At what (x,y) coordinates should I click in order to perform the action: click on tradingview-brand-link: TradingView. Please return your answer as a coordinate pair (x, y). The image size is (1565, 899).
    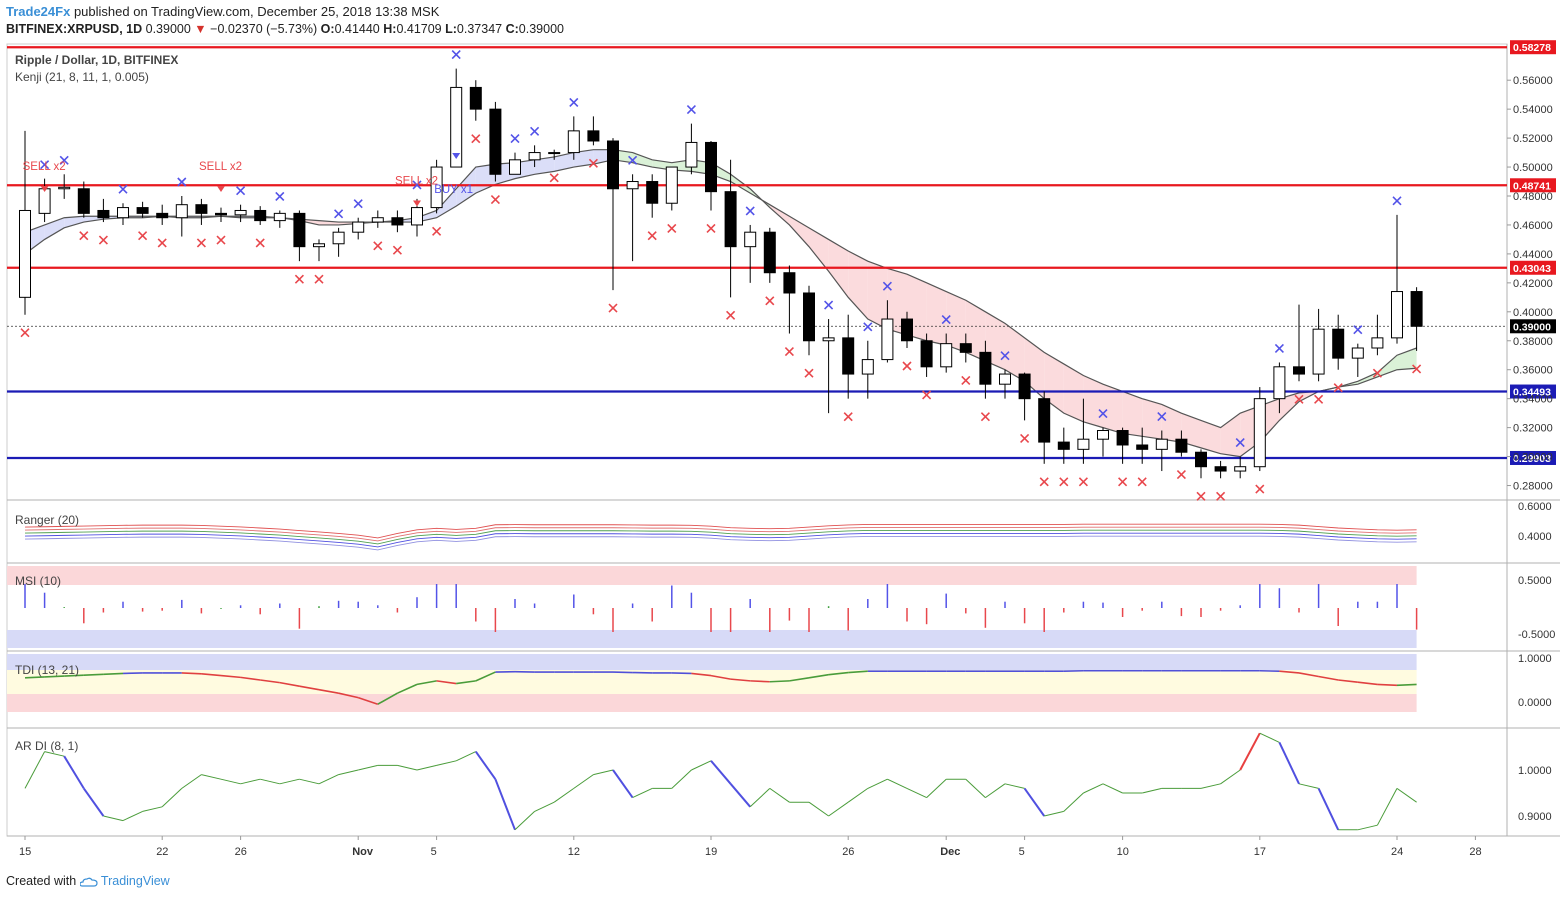
    Looking at the image, I should click on (135, 881).